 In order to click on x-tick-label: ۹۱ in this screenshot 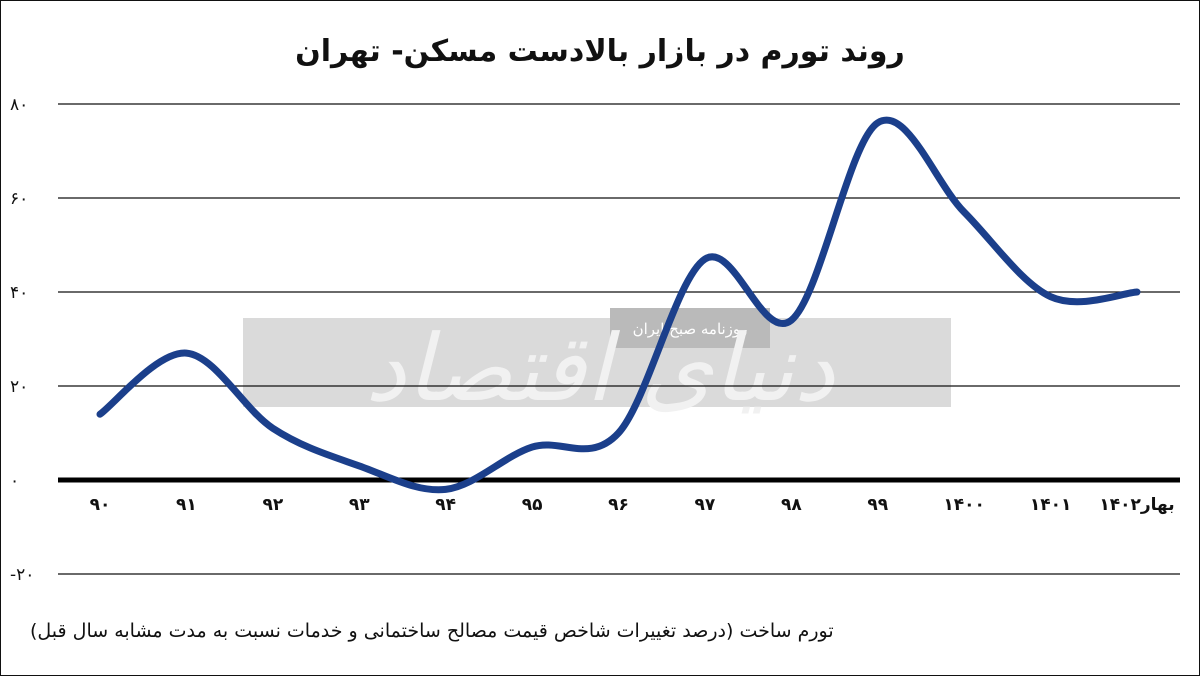, I will do `click(186, 505)`.